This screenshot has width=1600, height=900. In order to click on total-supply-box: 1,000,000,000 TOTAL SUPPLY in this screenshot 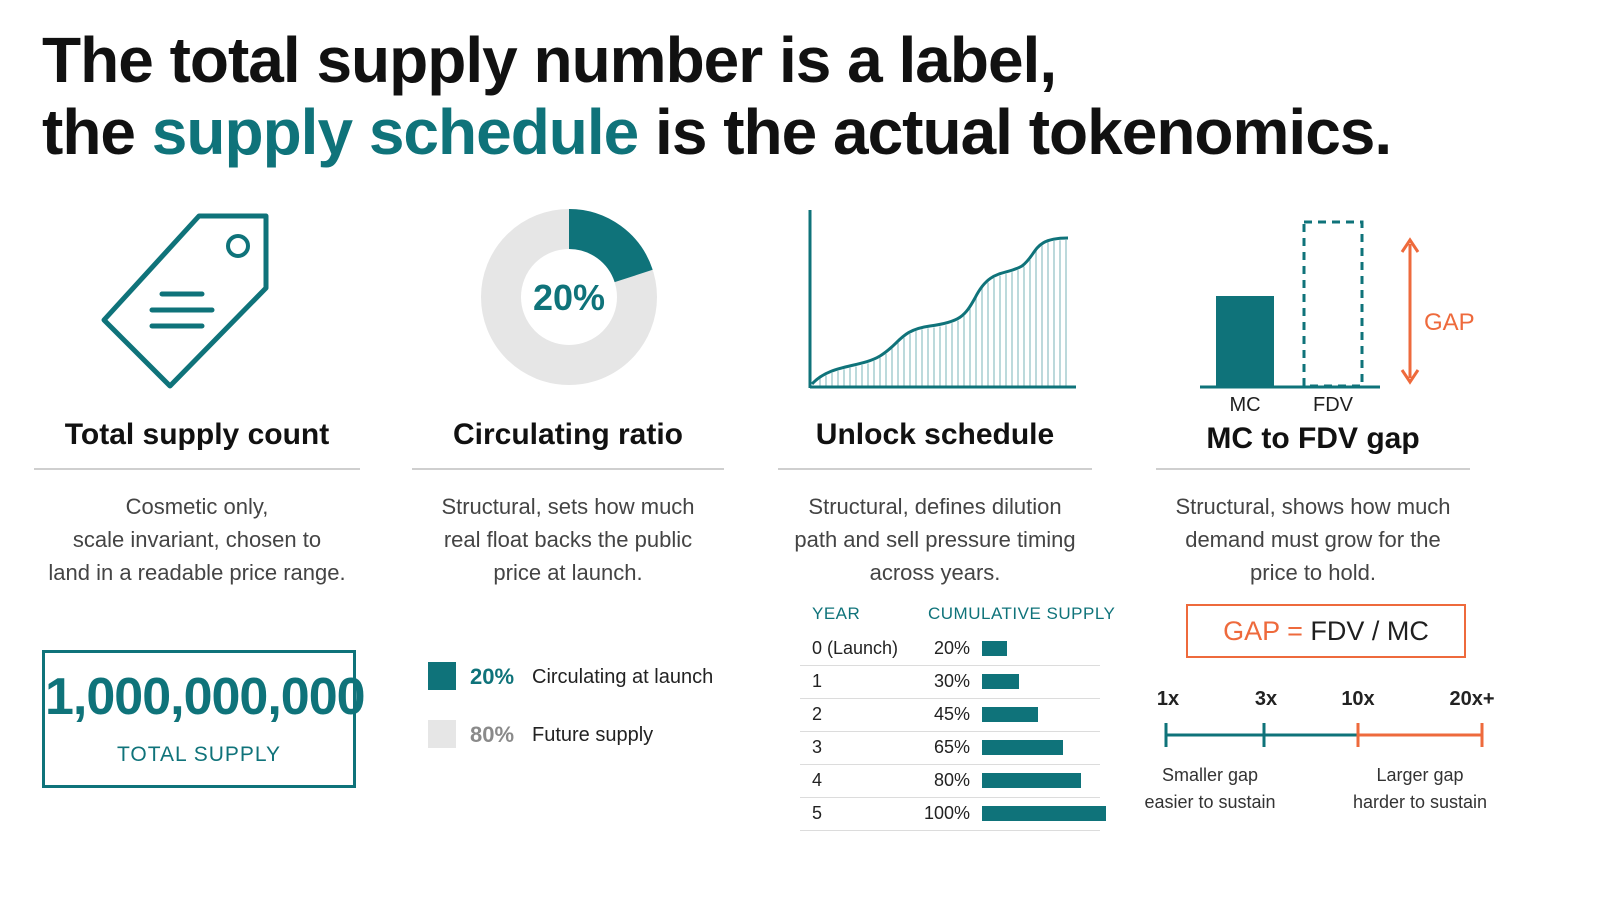, I will do `click(204, 719)`.